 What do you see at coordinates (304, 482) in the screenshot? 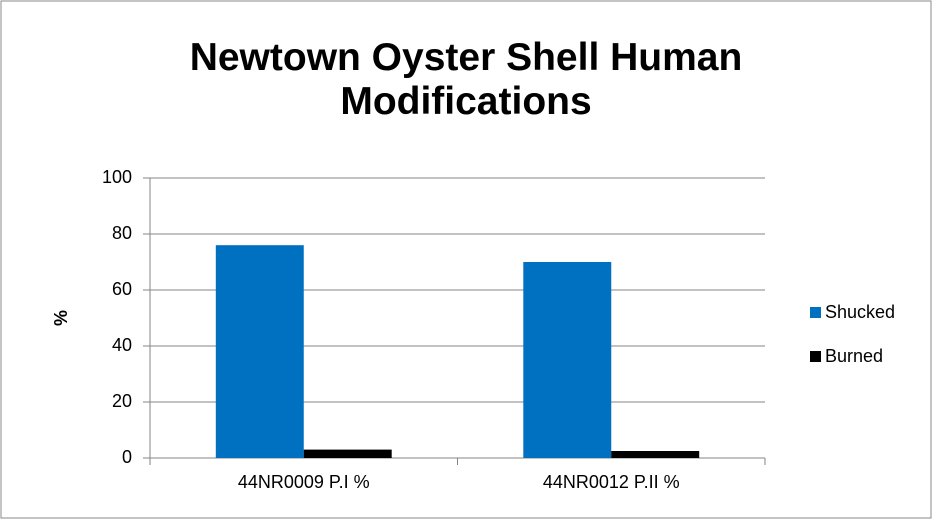
I see `x-tick-label: 44NR0009 P.I %` at bounding box center [304, 482].